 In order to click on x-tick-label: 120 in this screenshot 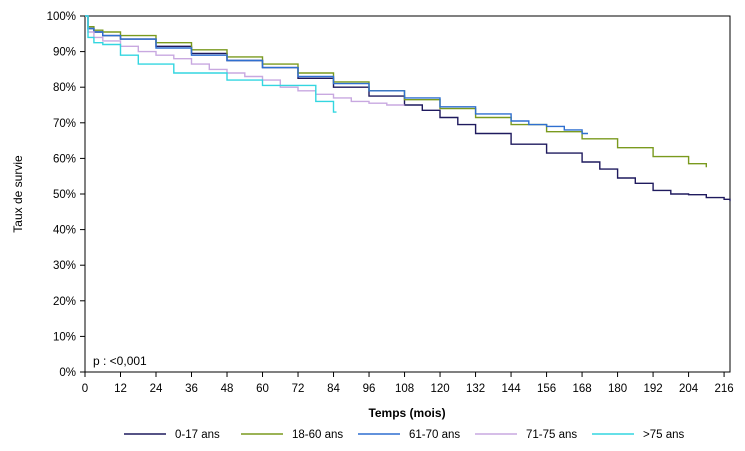, I will do `click(439, 389)`.